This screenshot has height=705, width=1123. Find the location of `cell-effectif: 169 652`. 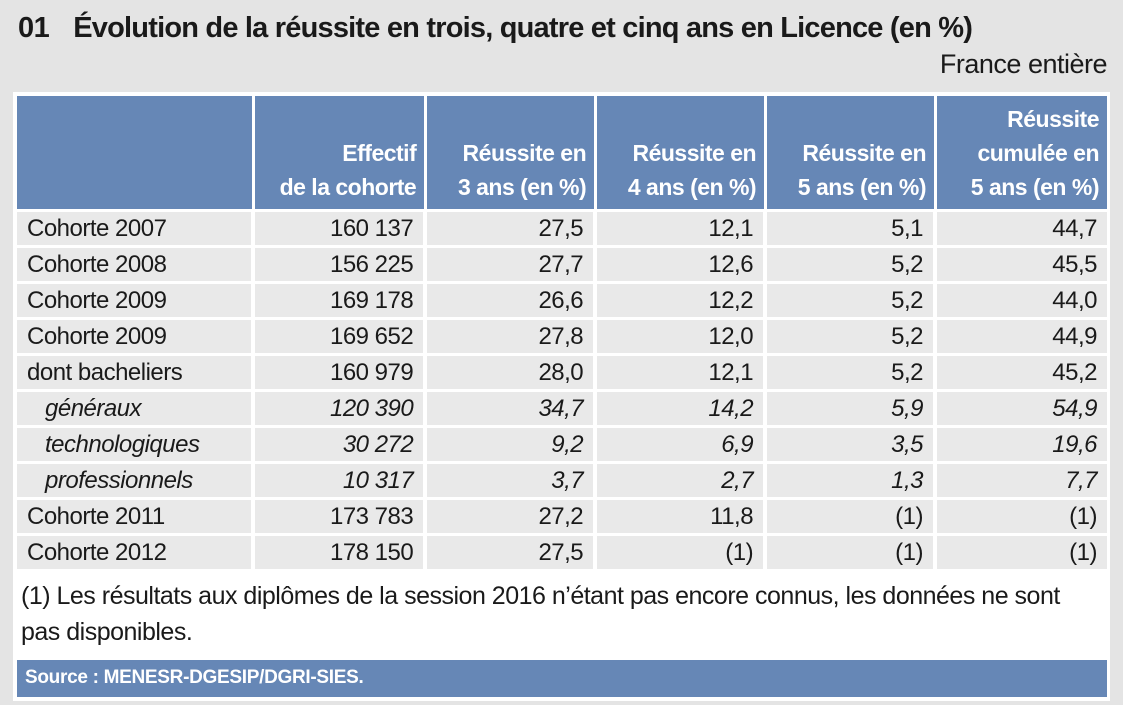

cell-effectif: 169 652 is located at coordinates (341, 338).